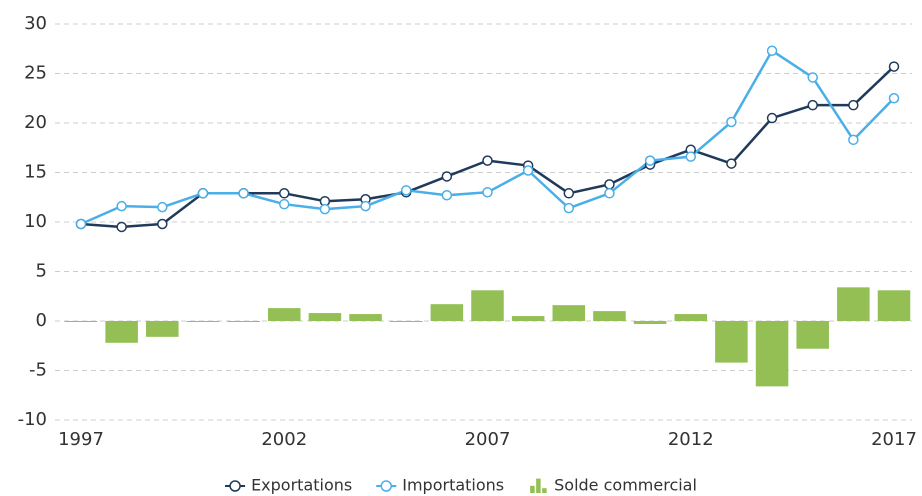 The image size is (922, 496). Describe the element at coordinates (488, 439) in the screenshot. I see `x-tick-label: 2007` at that location.